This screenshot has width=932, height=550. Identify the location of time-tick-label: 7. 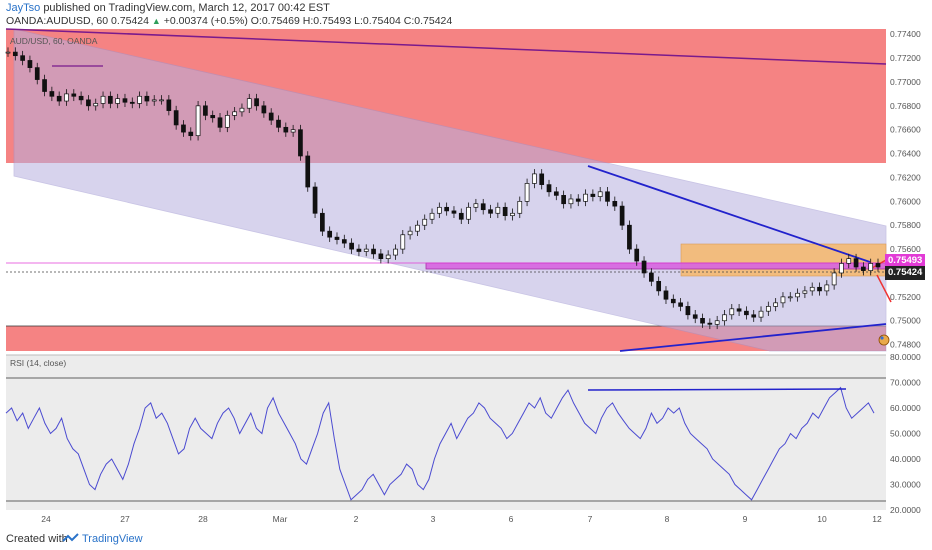
(590, 519).